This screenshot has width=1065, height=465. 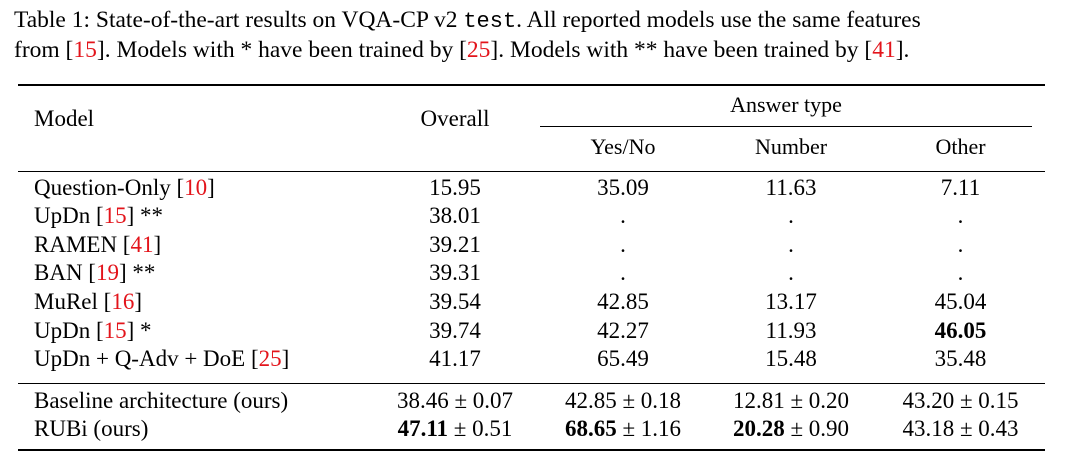 I want to click on overall-value: 39.31, so click(x=455, y=272).